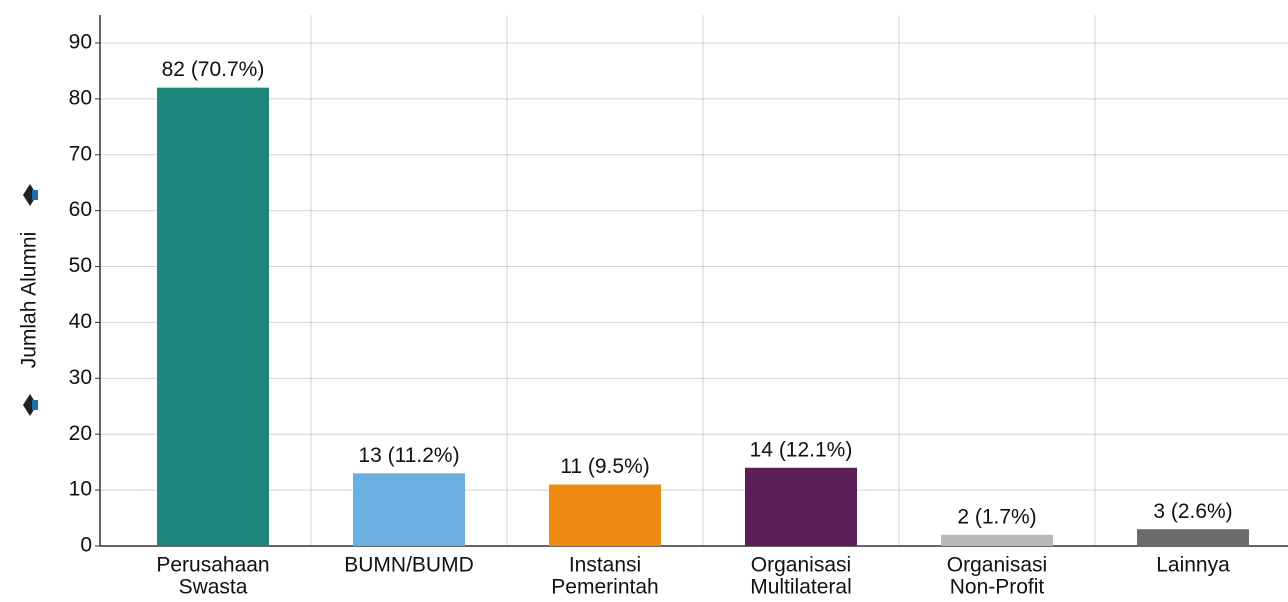 The width and height of the screenshot is (1288, 602). Describe the element at coordinates (80, 41) in the screenshot. I see `y-tick-label: 90` at that location.